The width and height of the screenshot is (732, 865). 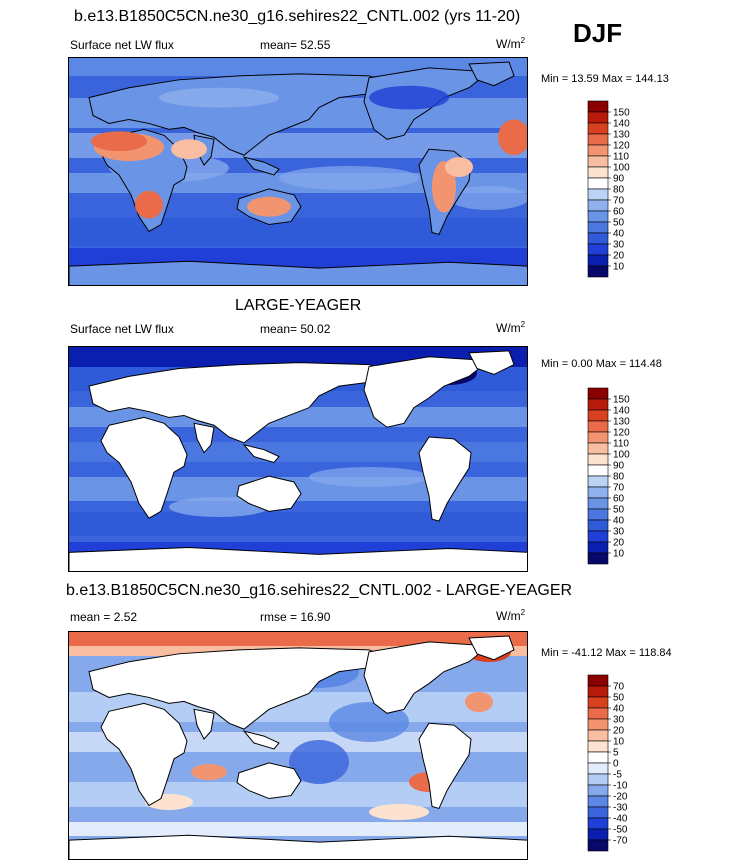 What do you see at coordinates (620, 786) in the screenshot?
I see `colorbar-tick-label: -10` at bounding box center [620, 786].